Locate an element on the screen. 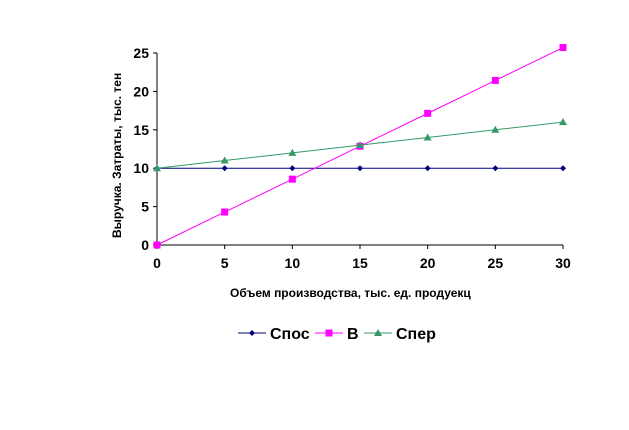 This screenshot has height=430, width=629. series-Спос is located at coordinates (360, 168).